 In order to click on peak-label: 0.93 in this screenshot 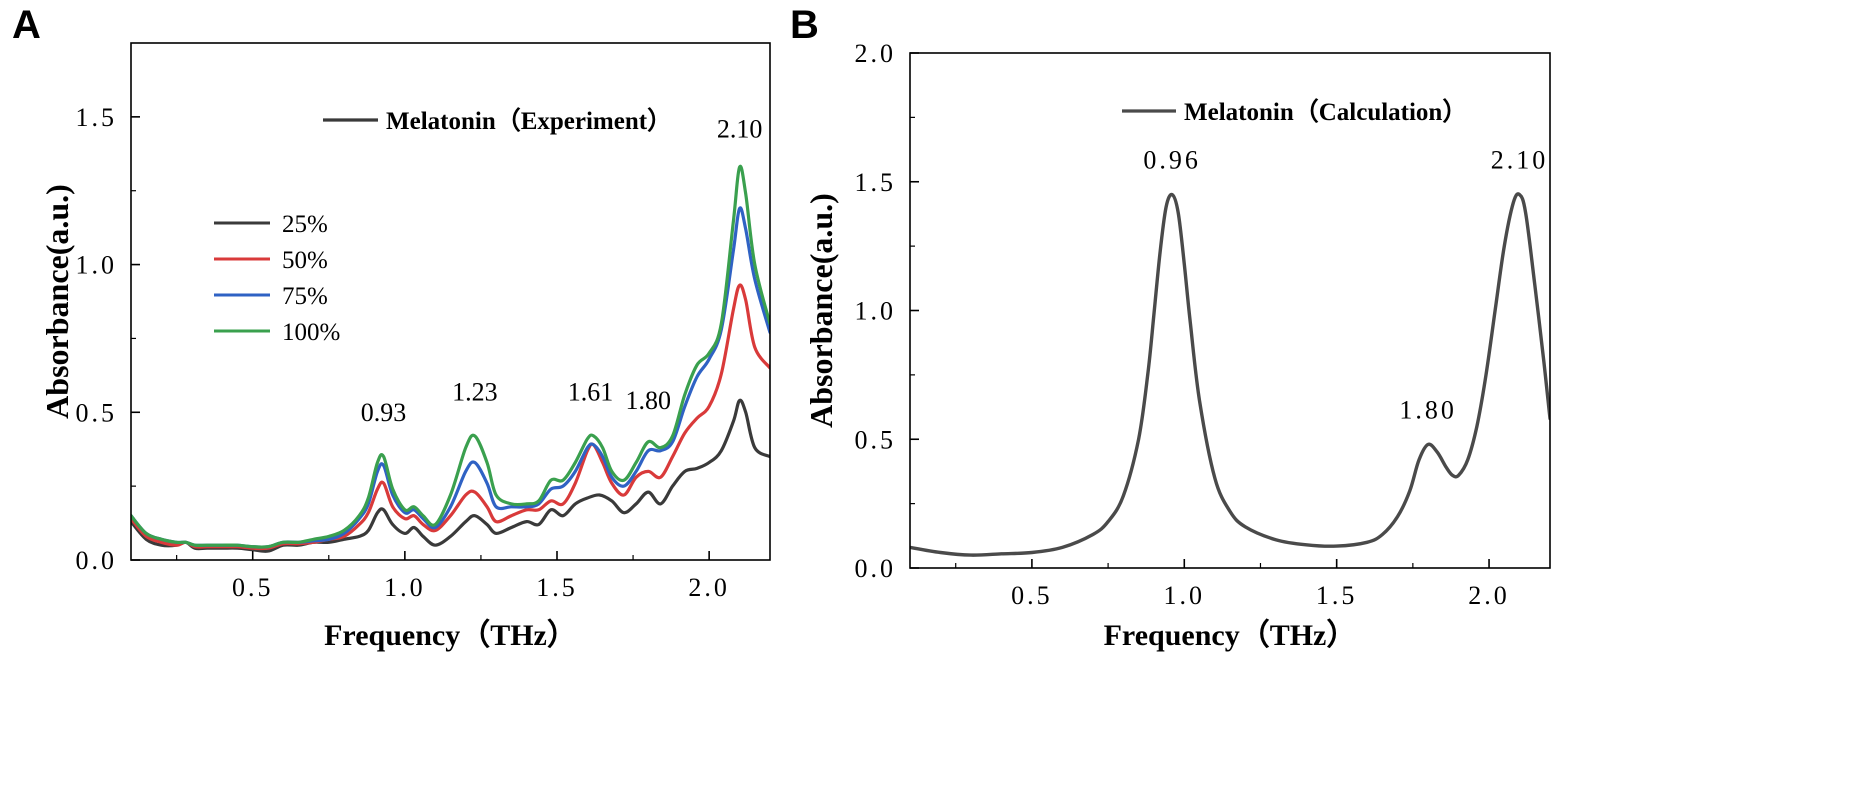, I will do `click(384, 412)`.